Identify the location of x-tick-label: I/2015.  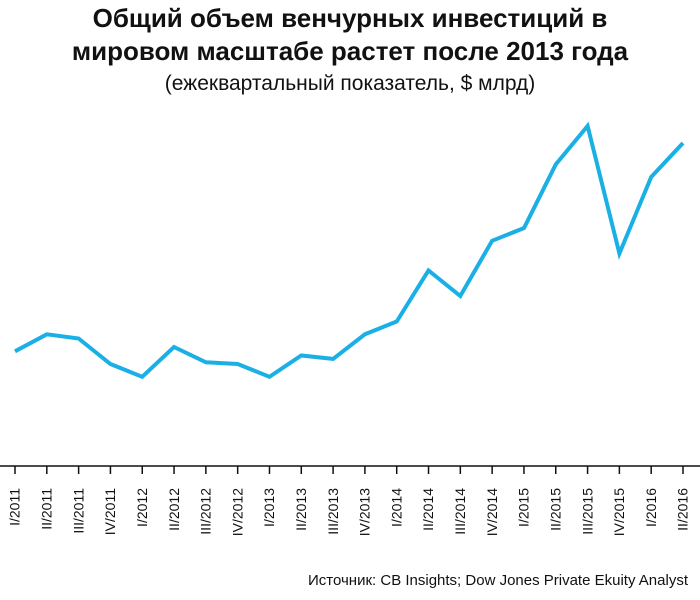
(524, 507).